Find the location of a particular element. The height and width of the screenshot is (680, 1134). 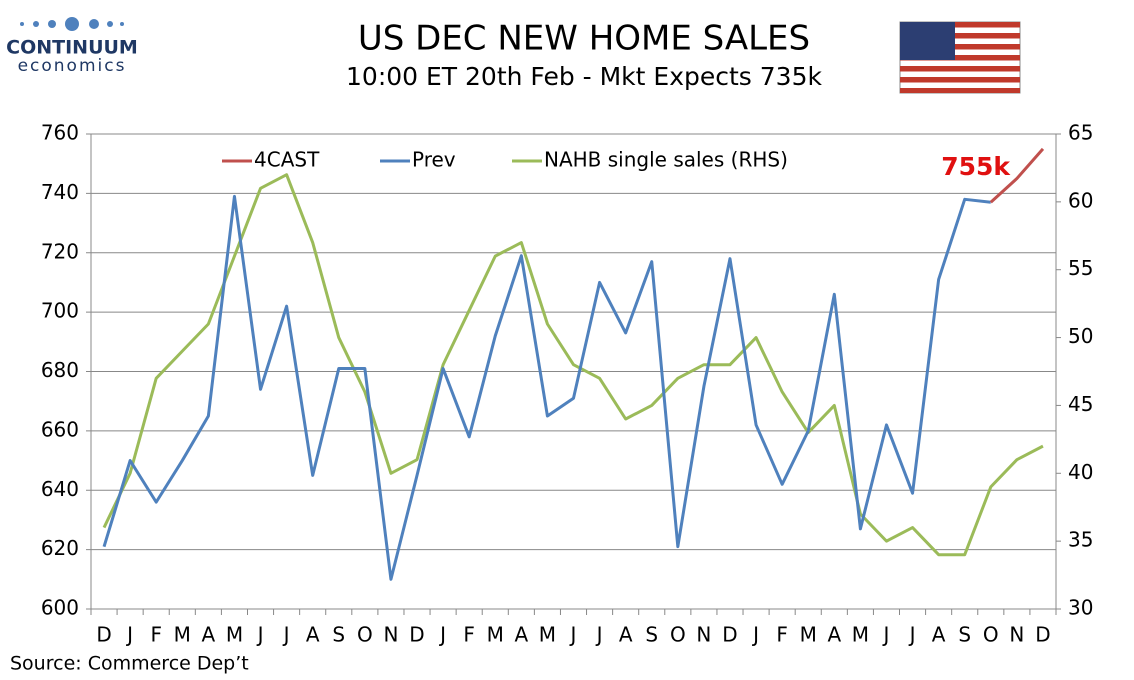

y-tick-label: 600 is located at coordinates (60, 608).